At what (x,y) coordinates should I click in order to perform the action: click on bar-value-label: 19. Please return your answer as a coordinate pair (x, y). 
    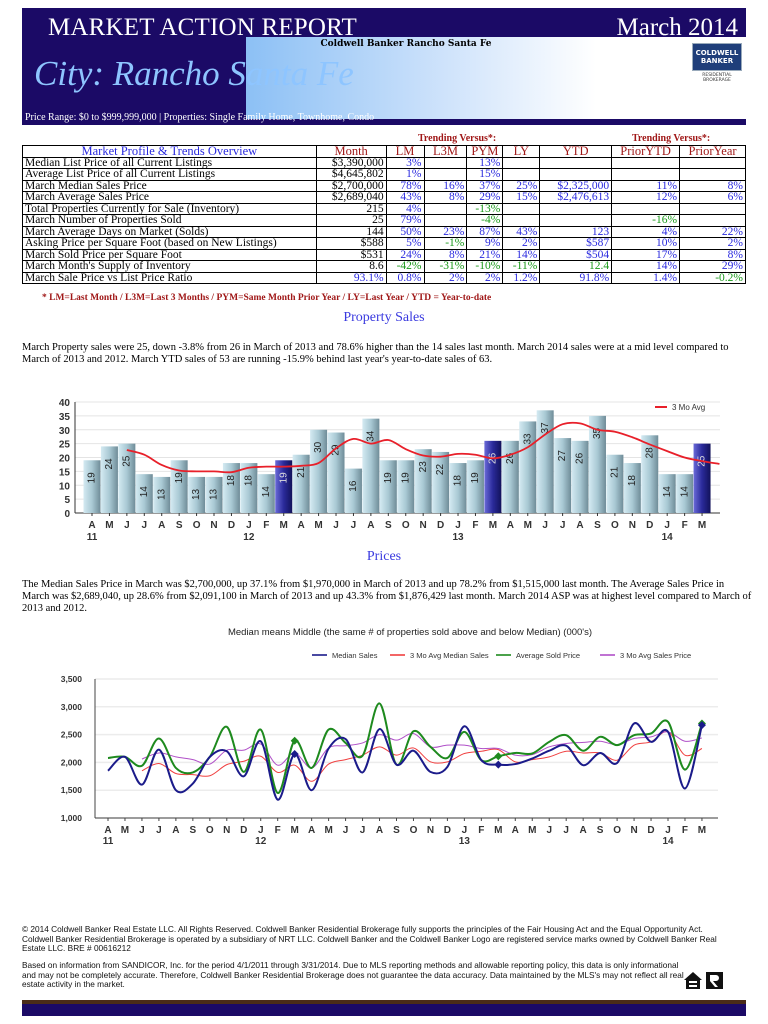
    Looking at the image, I should click on (283, 478).